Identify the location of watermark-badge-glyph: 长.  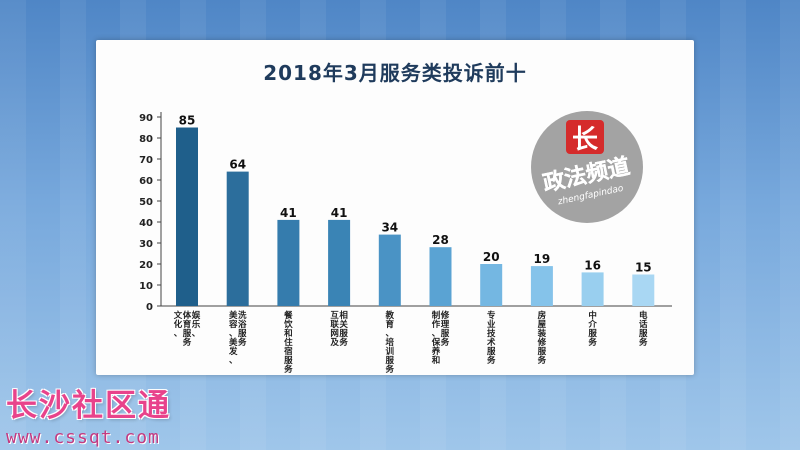
(585, 140).